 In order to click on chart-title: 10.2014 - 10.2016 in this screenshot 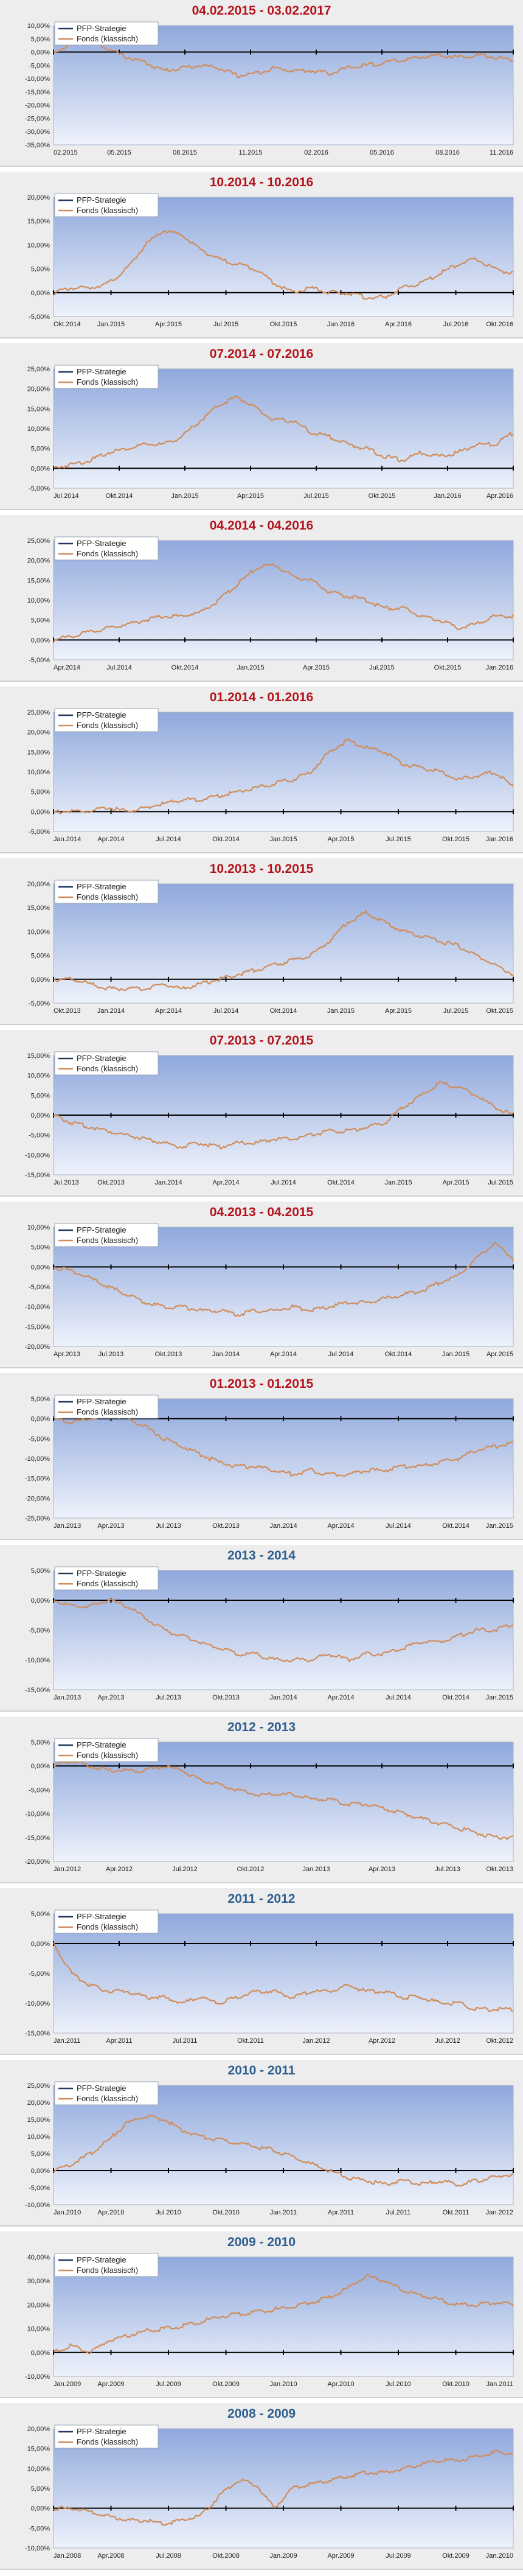, I will do `click(261, 182)`.